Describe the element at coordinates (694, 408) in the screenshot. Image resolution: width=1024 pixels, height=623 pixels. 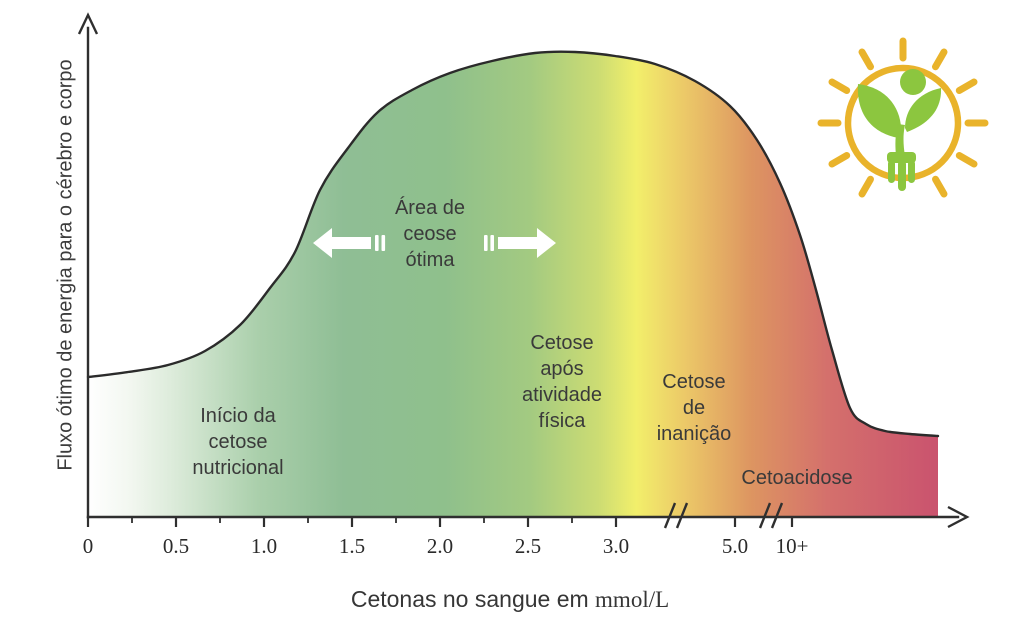
I see `starvation-ketosis-label: Cetose de inanição` at that location.